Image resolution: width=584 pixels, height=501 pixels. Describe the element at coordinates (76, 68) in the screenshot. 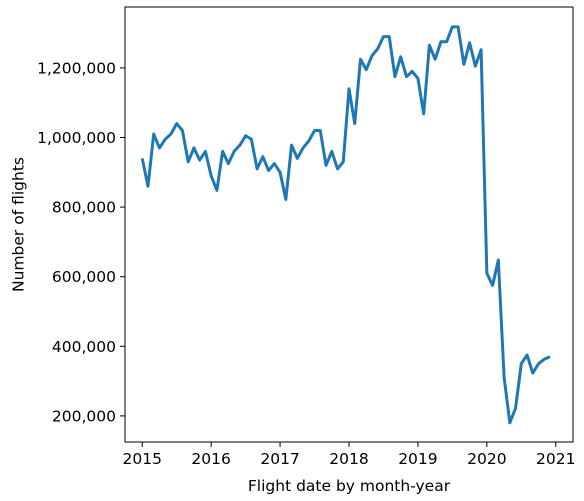

I see `y-tick-label: 1,200,000` at that location.